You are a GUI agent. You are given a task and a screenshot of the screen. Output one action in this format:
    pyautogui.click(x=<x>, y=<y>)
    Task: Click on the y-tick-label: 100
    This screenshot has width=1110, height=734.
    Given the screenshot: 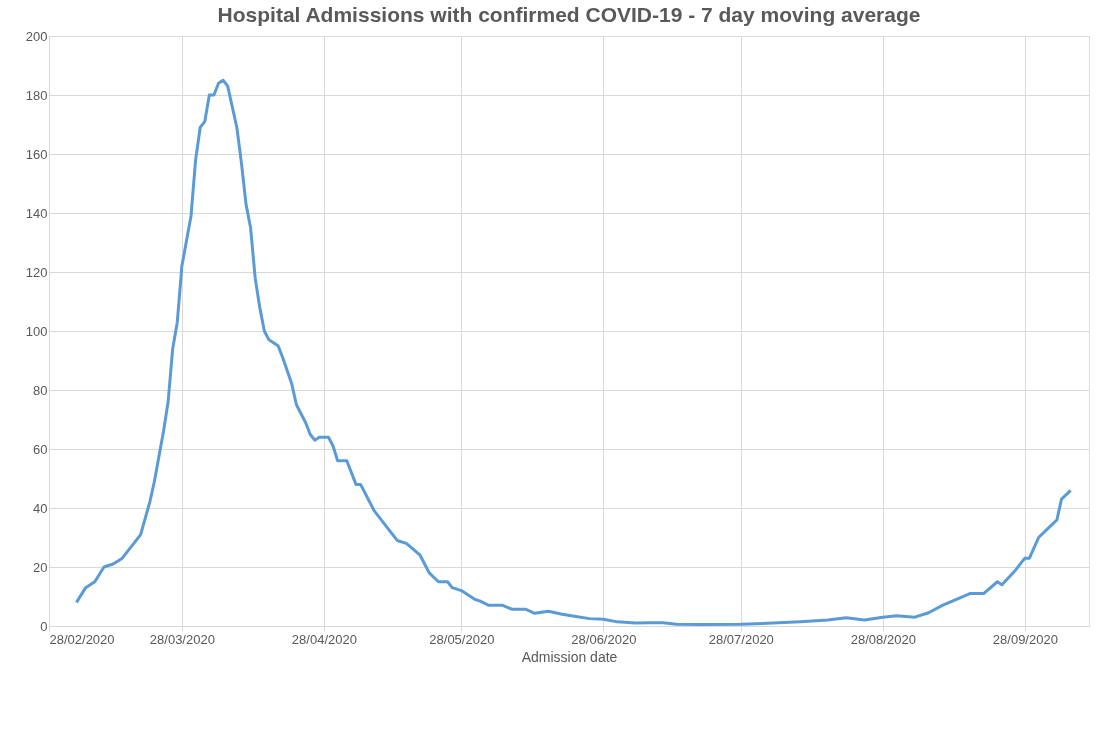 What is the action you would take?
    pyautogui.click(x=36, y=331)
    